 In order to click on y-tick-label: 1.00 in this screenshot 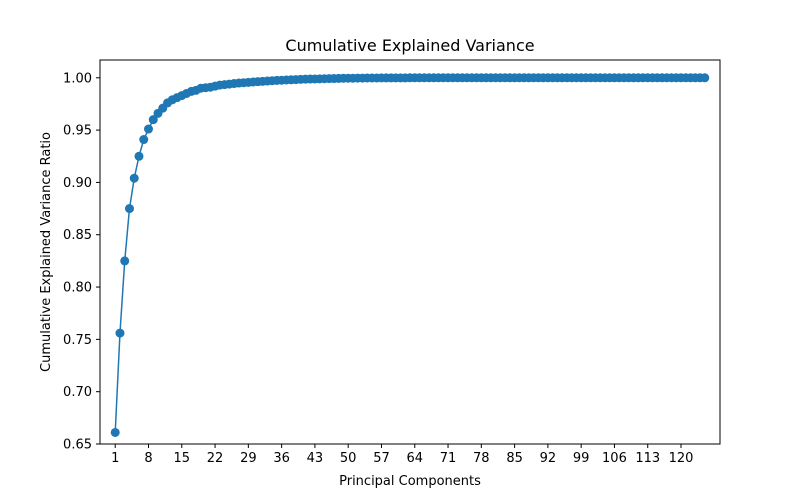, I will do `click(77, 78)`.